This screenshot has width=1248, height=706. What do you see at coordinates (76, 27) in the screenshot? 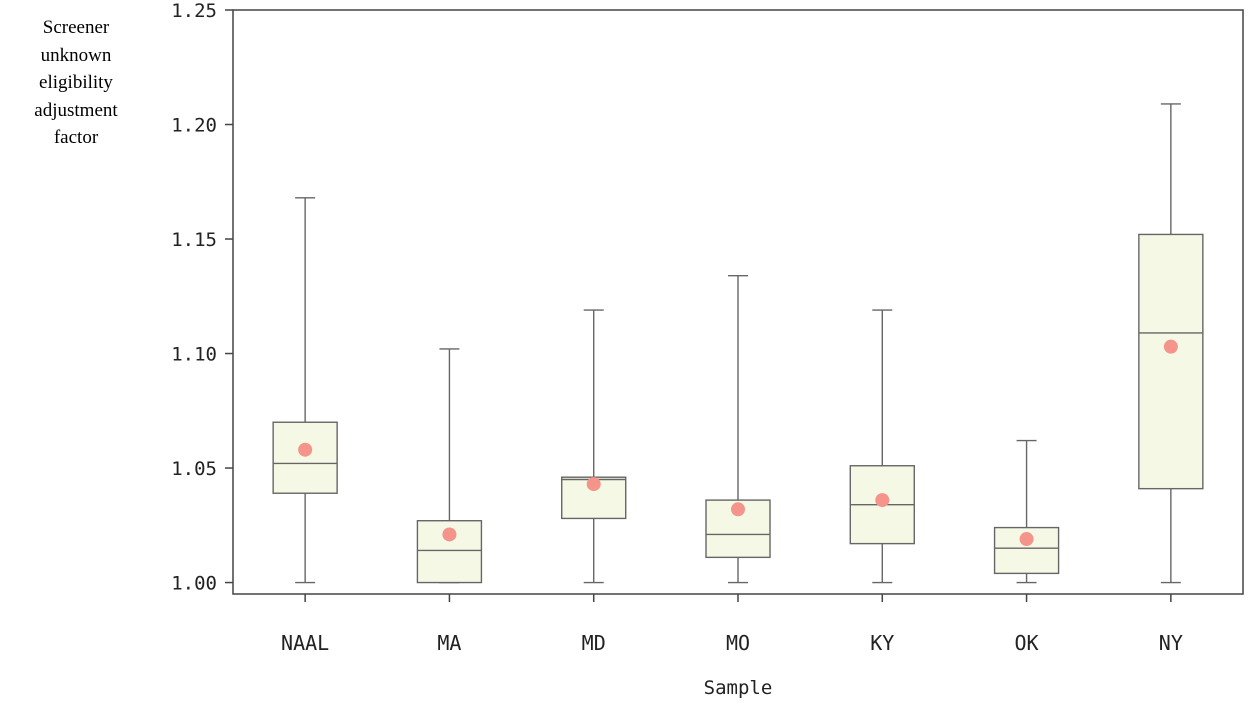
I see `y-axis-title-line: Screener` at bounding box center [76, 27].